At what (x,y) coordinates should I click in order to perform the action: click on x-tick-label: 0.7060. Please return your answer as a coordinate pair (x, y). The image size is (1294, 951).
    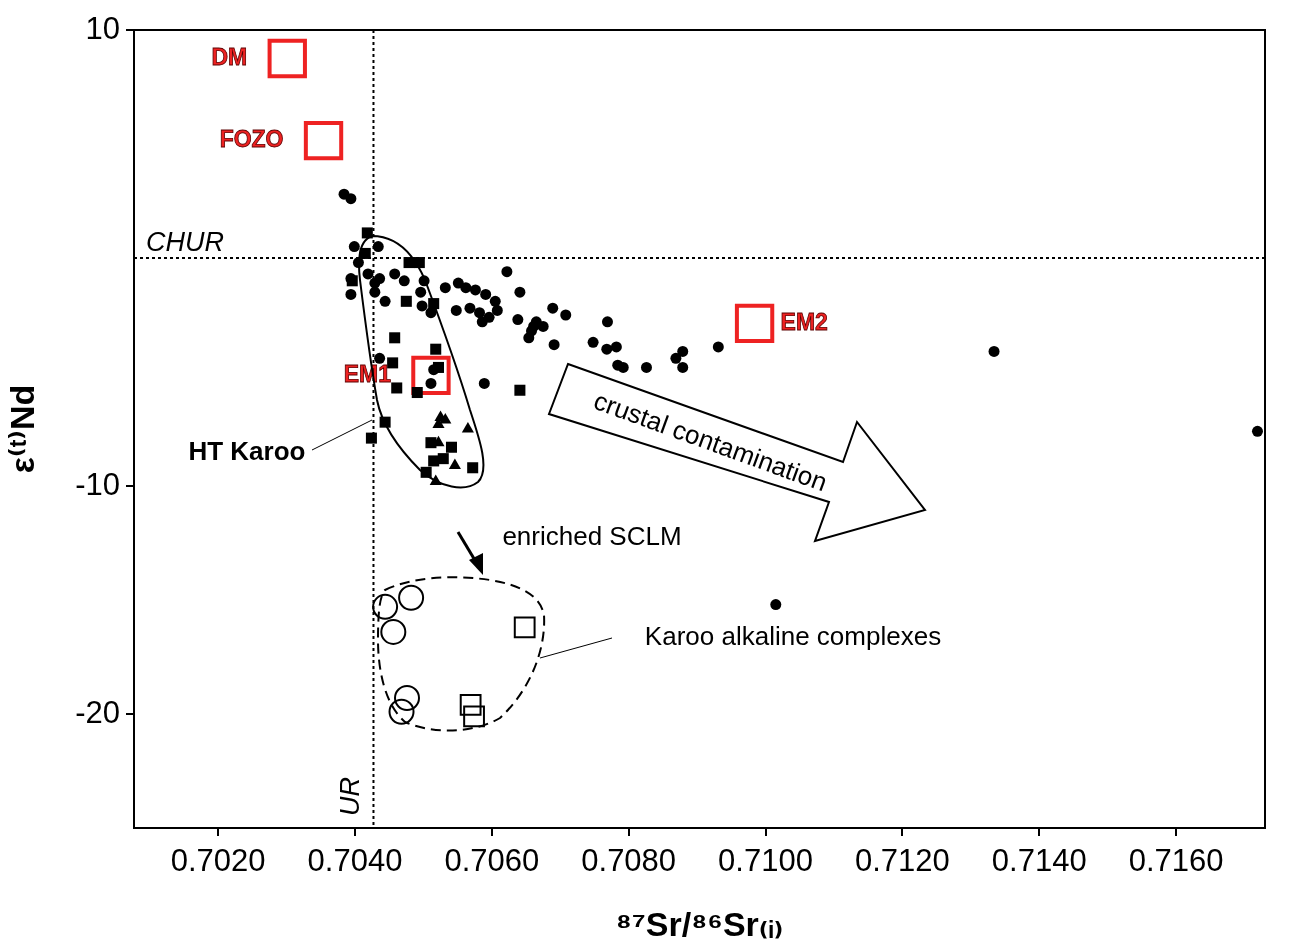
    Looking at the image, I should click on (492, 861).